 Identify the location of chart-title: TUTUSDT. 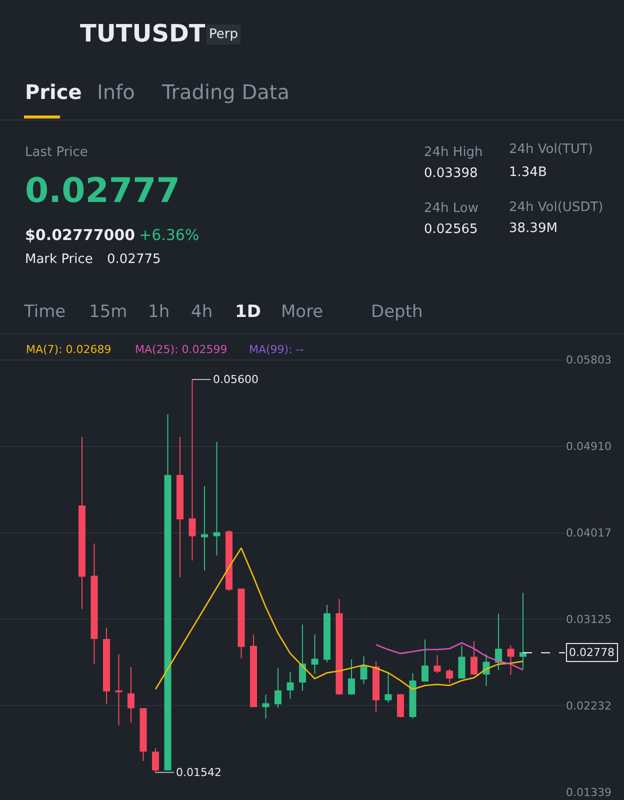
(143, 33).